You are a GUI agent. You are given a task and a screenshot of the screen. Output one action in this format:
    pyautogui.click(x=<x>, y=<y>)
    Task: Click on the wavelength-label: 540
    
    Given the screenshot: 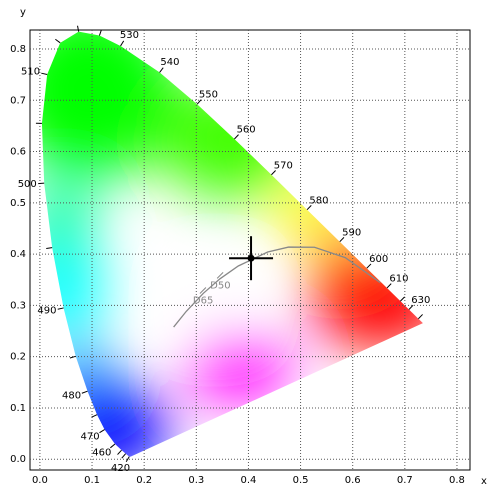 What is the action you would take?
    pyautogui.click(x=169, y=62)
    